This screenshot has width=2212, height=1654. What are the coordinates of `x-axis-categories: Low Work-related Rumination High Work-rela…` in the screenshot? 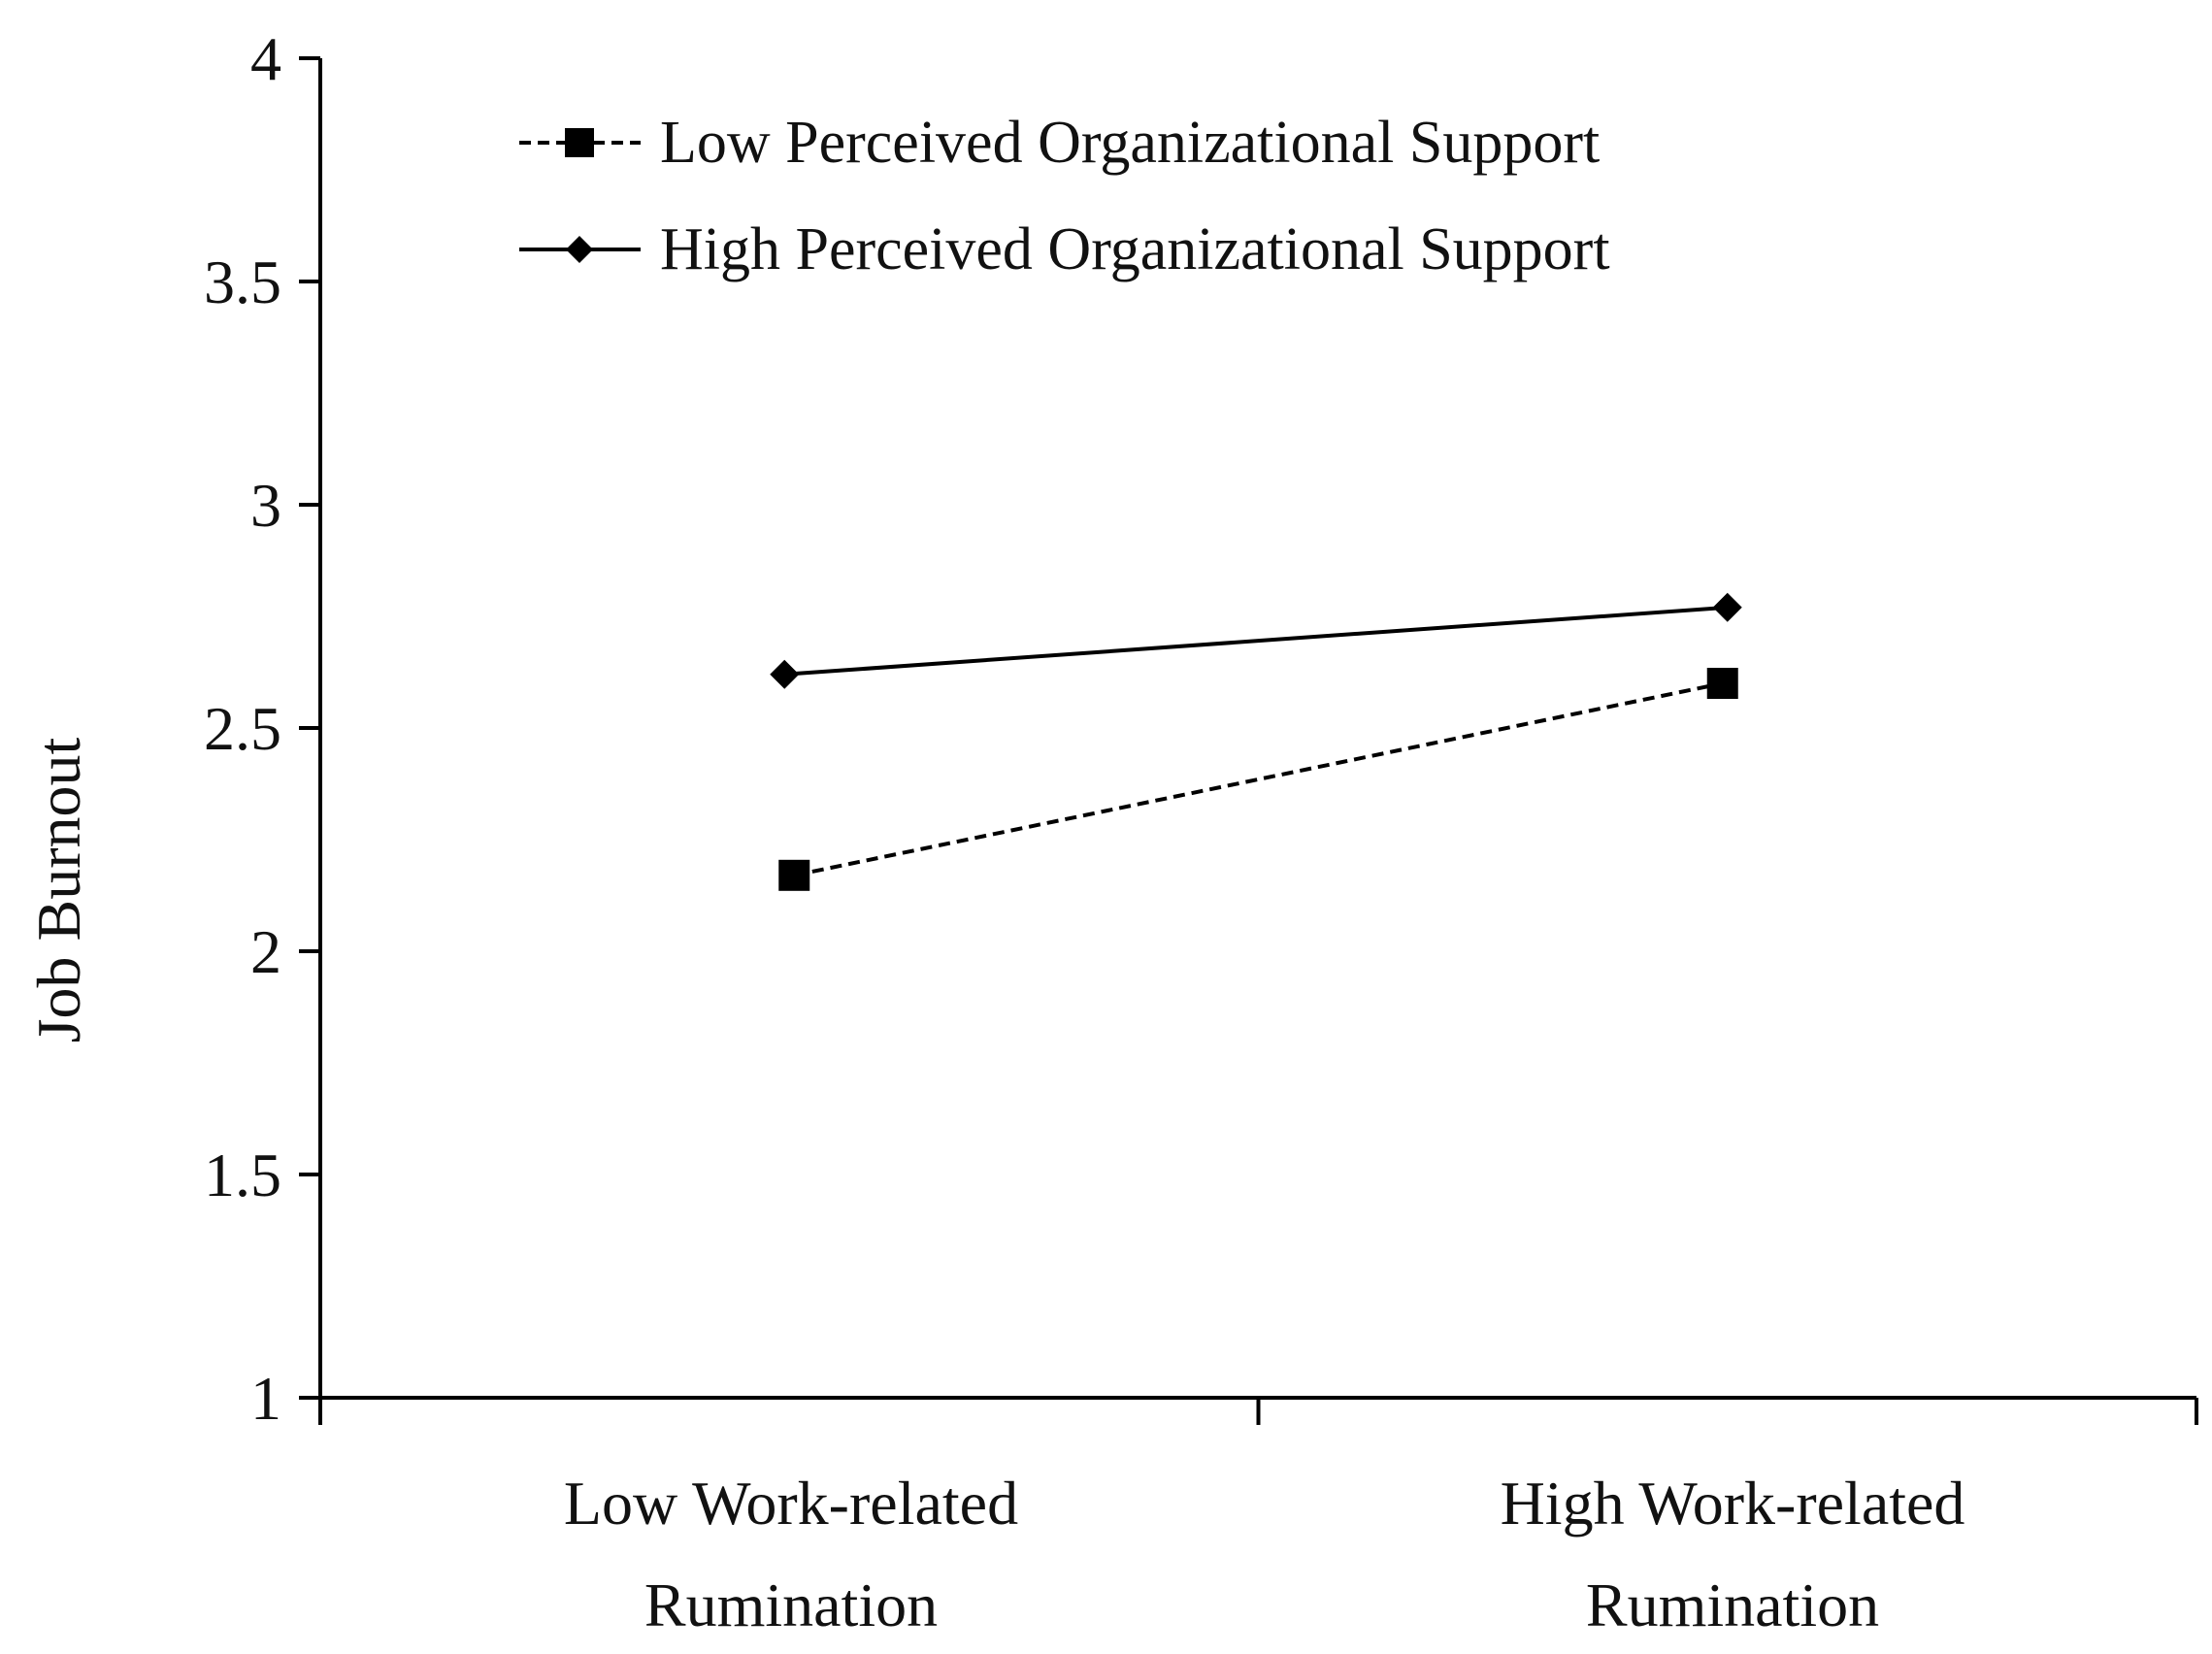 It's located at (1264, 1554).